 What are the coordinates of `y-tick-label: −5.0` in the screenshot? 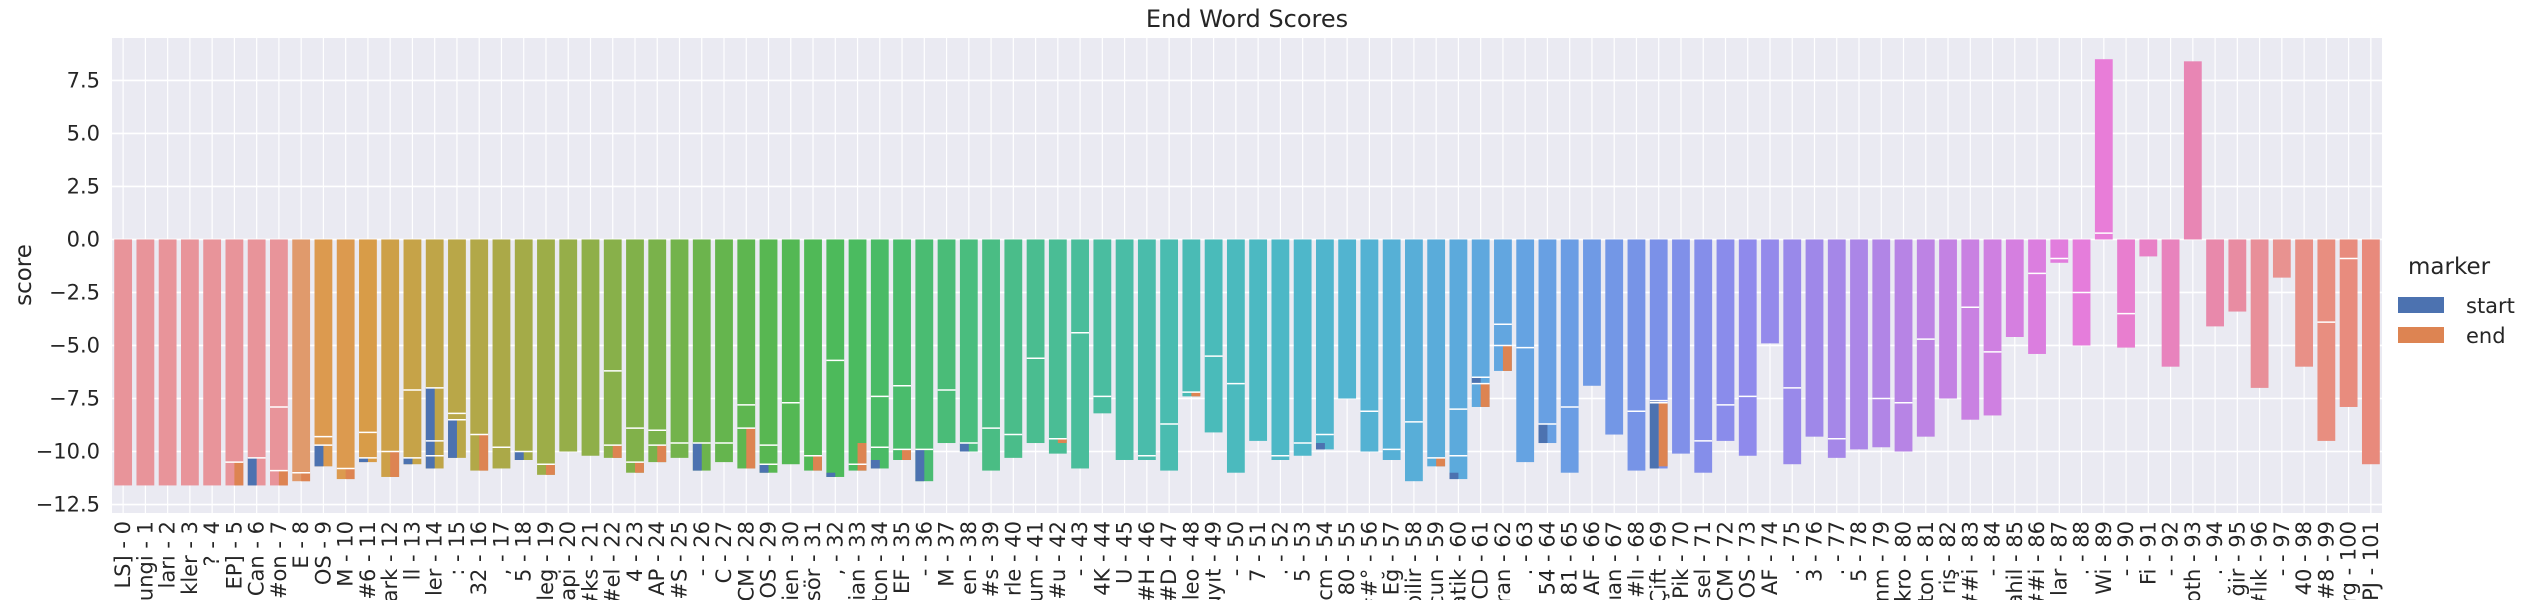 It's located at (74, 345).